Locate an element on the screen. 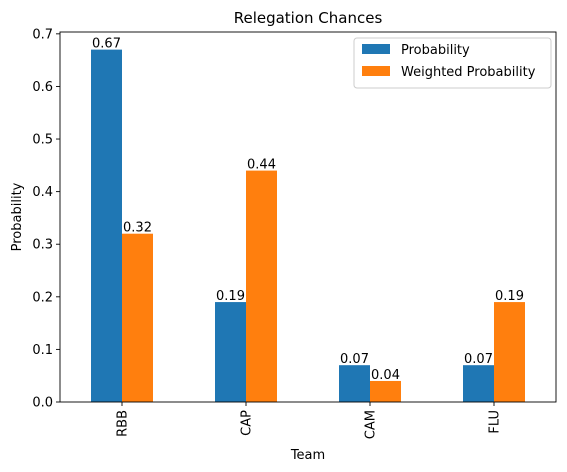 The image size is (567, 472). legend-box is located at coordinates (452, 63).